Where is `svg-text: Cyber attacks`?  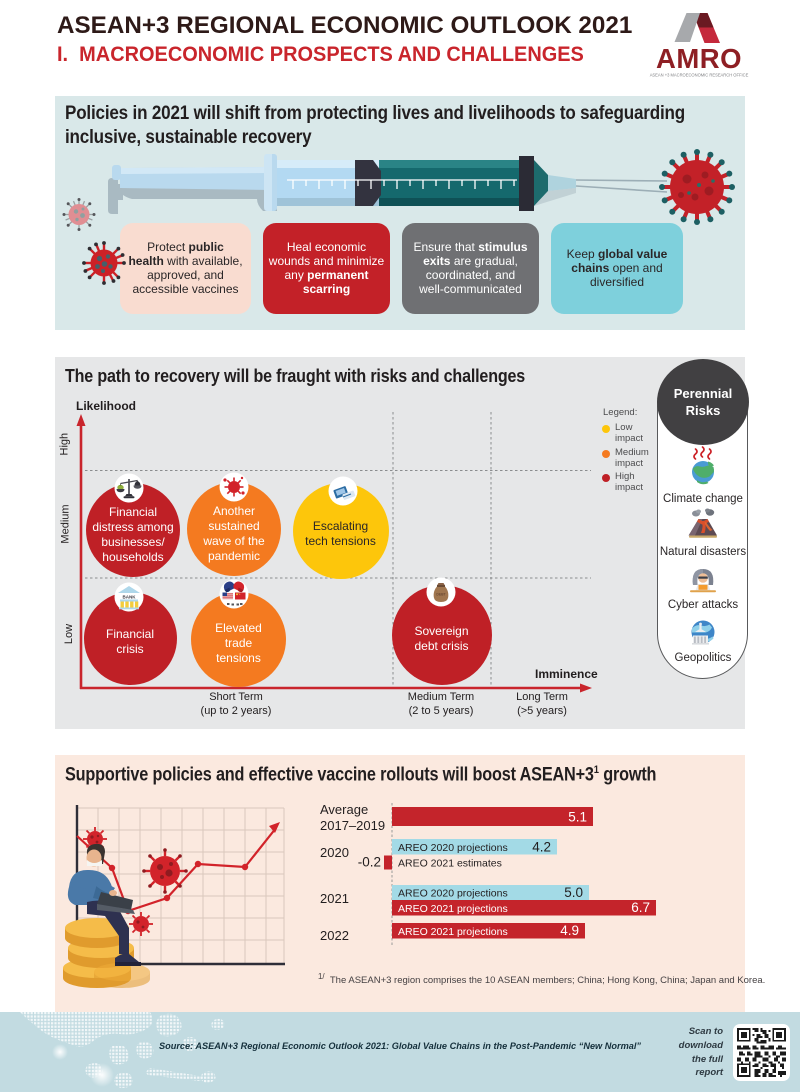 svg-text: Cyber attacks is located at coordinates (703, 605).